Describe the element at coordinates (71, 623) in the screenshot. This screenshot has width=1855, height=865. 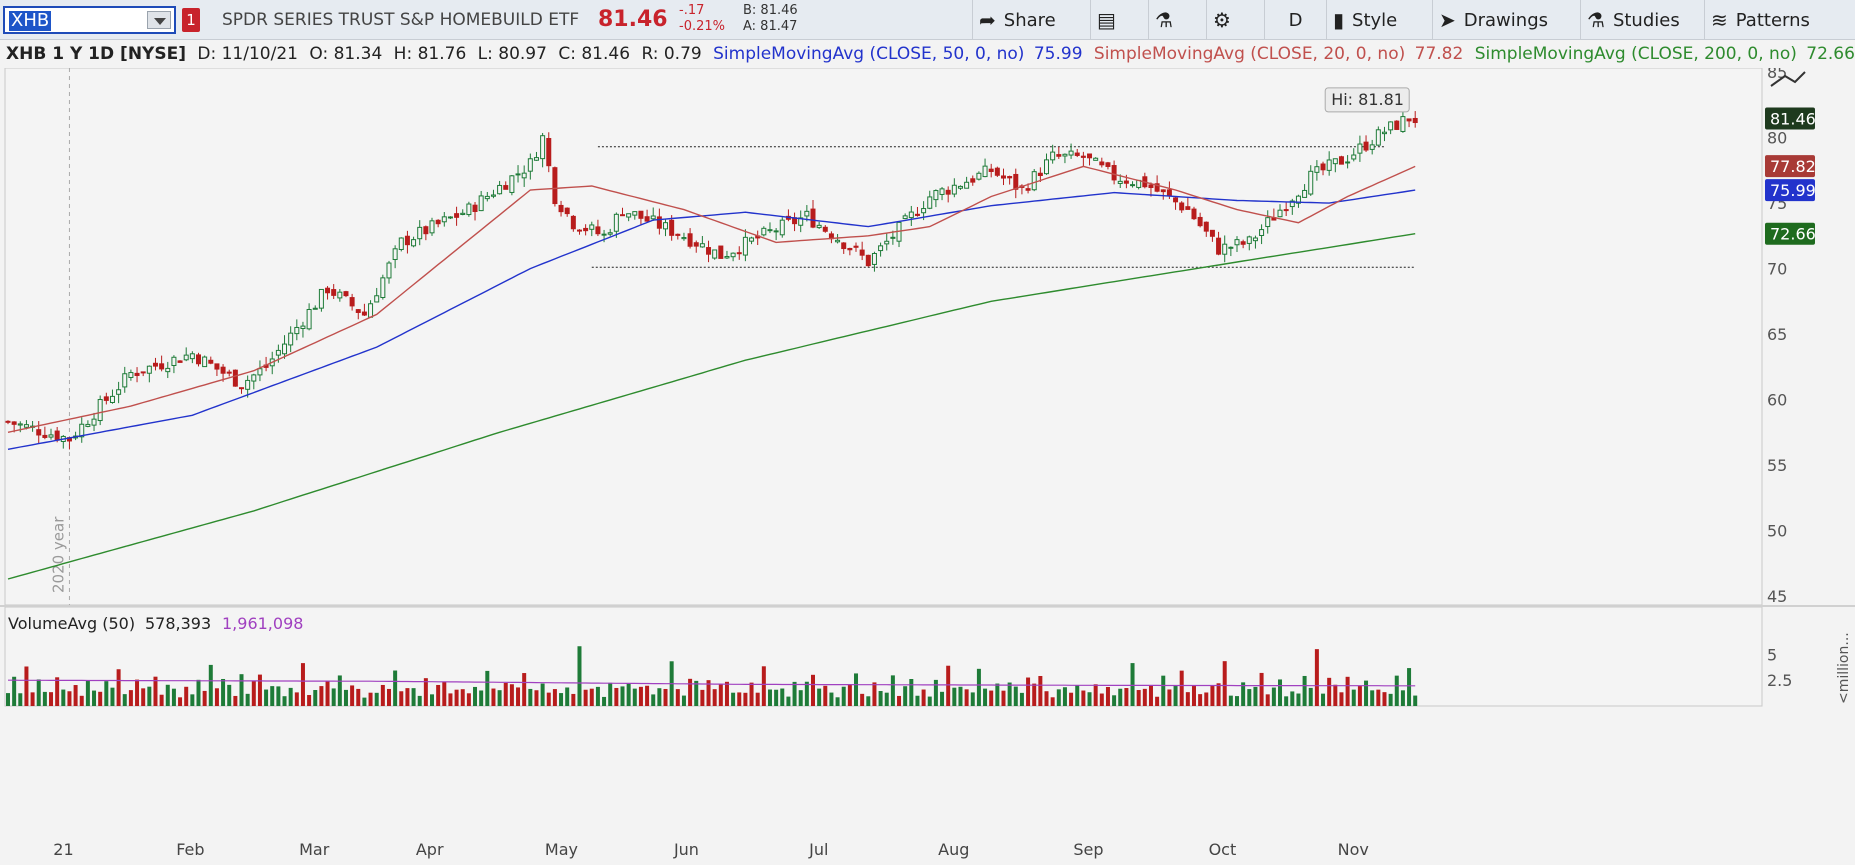
I see `volume-avg-label: VolumeAvg (50)` at that location.